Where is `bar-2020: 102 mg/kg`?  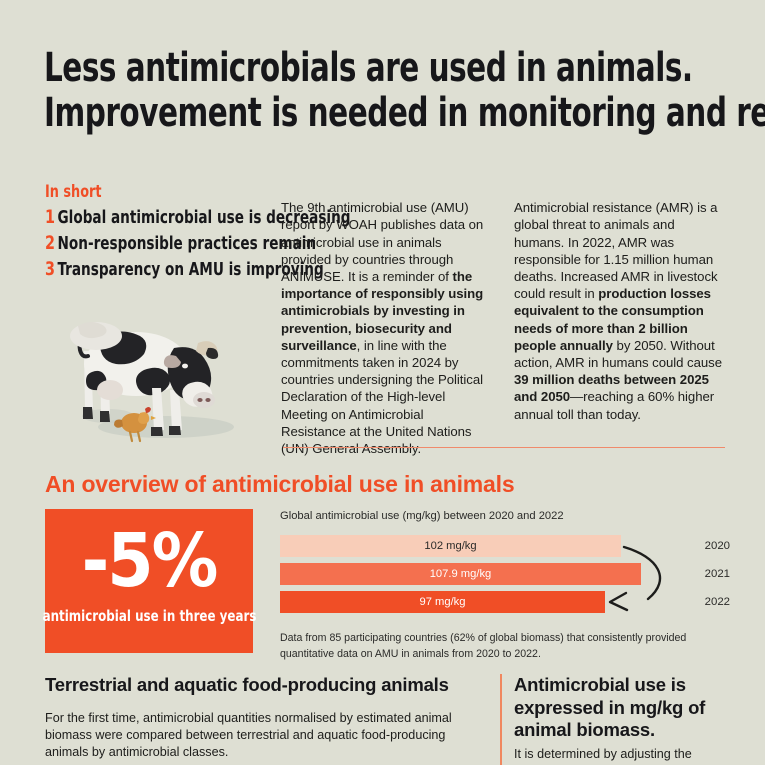 bar-2020: 102 mg/kg is located at coordinates (450, 546).